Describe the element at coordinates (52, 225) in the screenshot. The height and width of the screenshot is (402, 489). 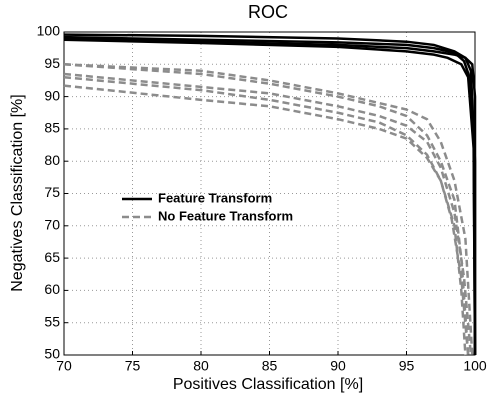
I see `y-tick-label: 70` at that location.